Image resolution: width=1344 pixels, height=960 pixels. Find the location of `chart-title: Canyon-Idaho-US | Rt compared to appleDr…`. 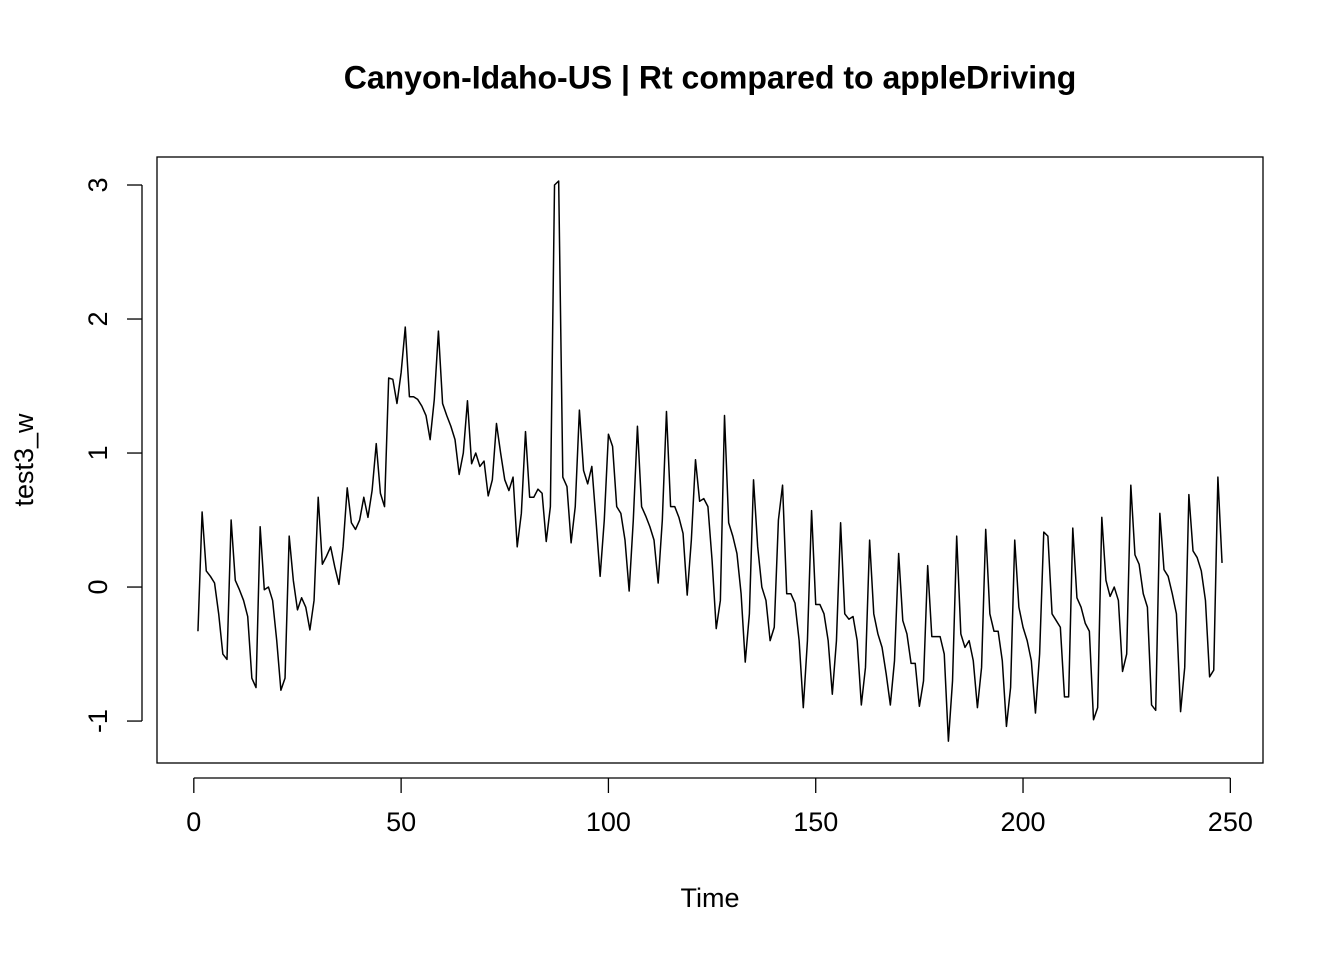

chart-title: Canyon-Idaho-US | Rt compared to appleDr… is located at coordinates (710, 77).